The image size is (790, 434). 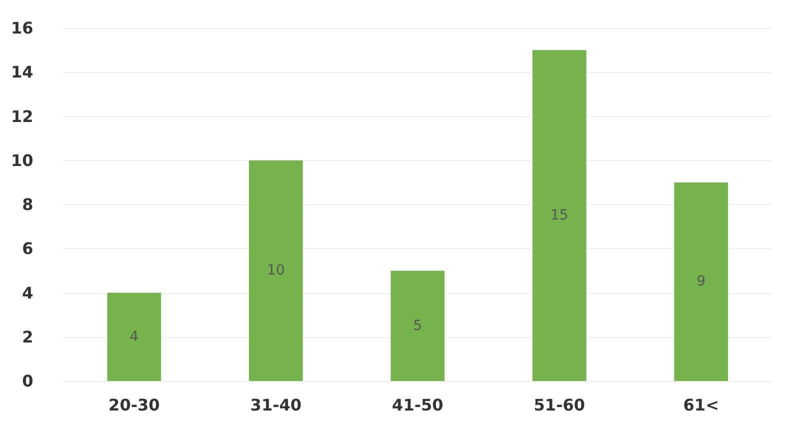 What do you see at coordinates (22, 28) in the screenshot?
I see `y-tick-label: 16` at bounding box center [22, 28].